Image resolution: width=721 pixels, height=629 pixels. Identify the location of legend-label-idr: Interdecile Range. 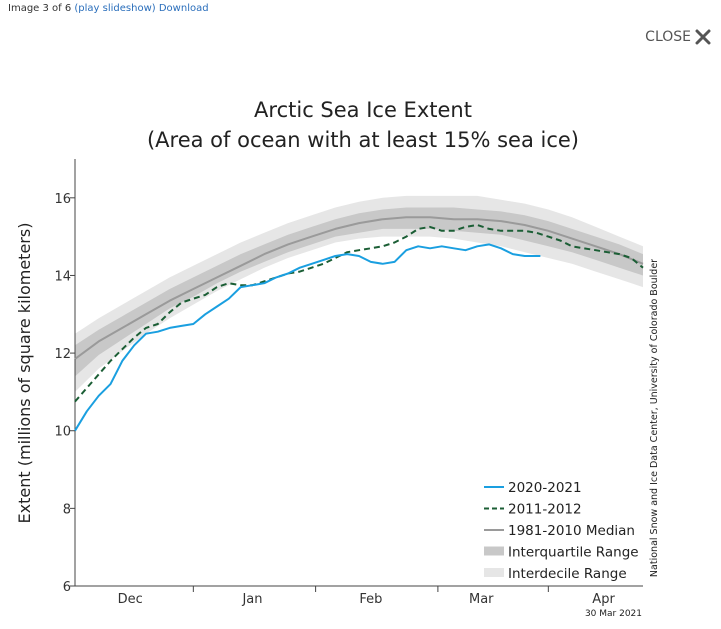
(567, 574).